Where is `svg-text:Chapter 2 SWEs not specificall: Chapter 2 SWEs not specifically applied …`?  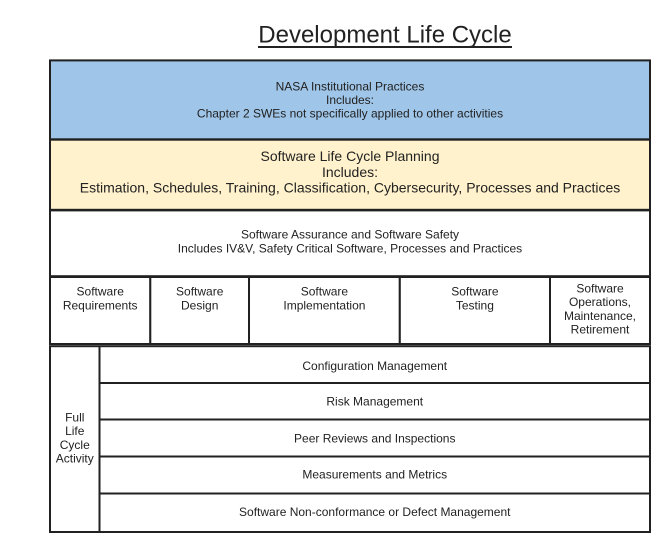
svg-text:Chapter 2 SWEs not specificall: Chapter 2 SWEs not specifically applied … is located at coordinates (350, 113).